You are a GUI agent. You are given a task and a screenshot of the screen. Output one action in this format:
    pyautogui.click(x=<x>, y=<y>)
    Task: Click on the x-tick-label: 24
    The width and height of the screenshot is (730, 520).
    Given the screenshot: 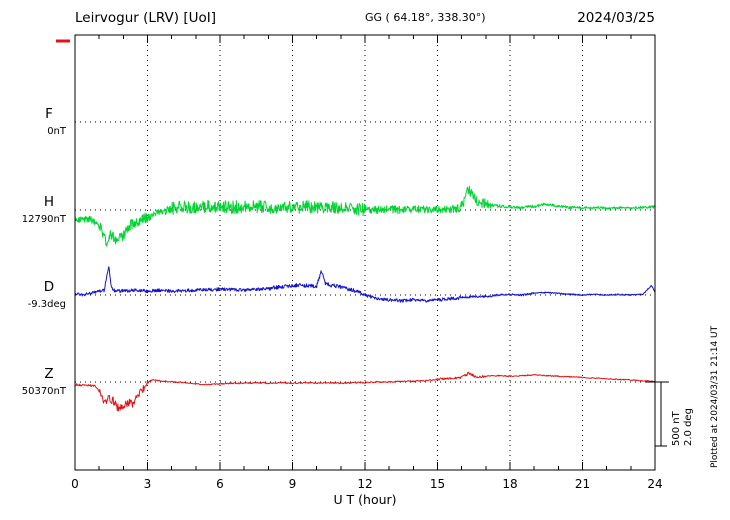 What is the action you would take?
    pyautogui.click(x=654, y=484)
    